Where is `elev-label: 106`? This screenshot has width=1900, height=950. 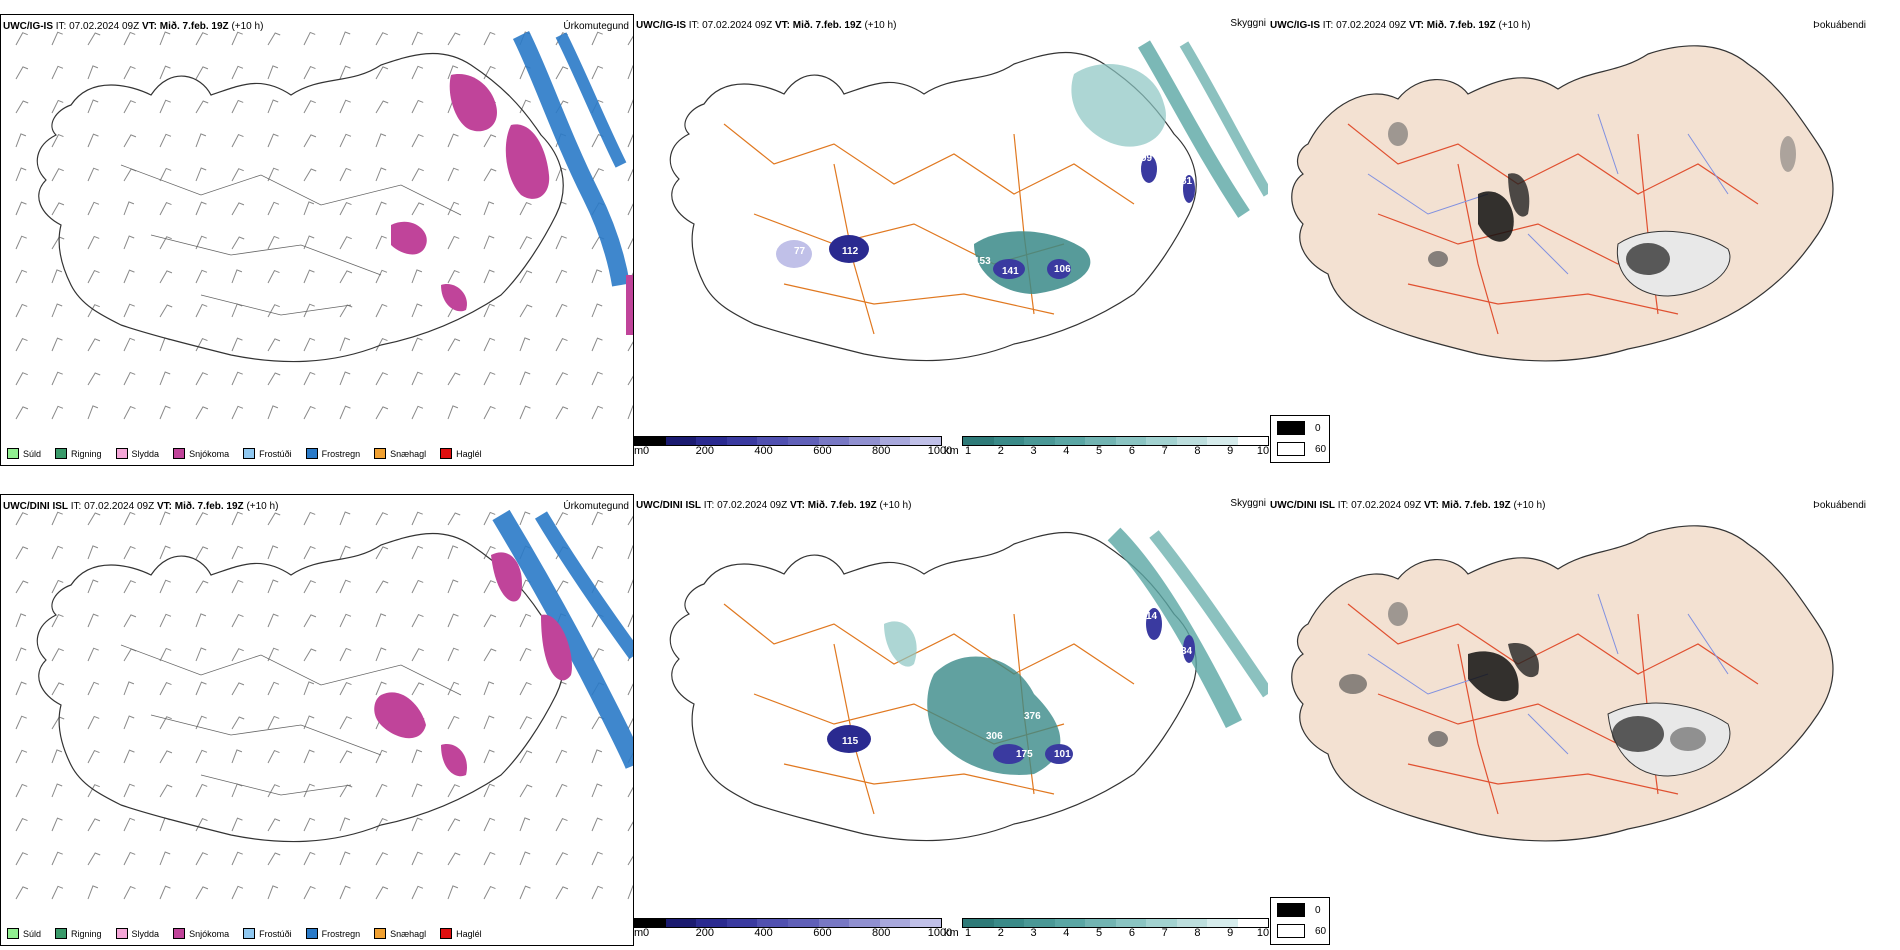 elev-label: 106 is located at coordinates (1062, 269).